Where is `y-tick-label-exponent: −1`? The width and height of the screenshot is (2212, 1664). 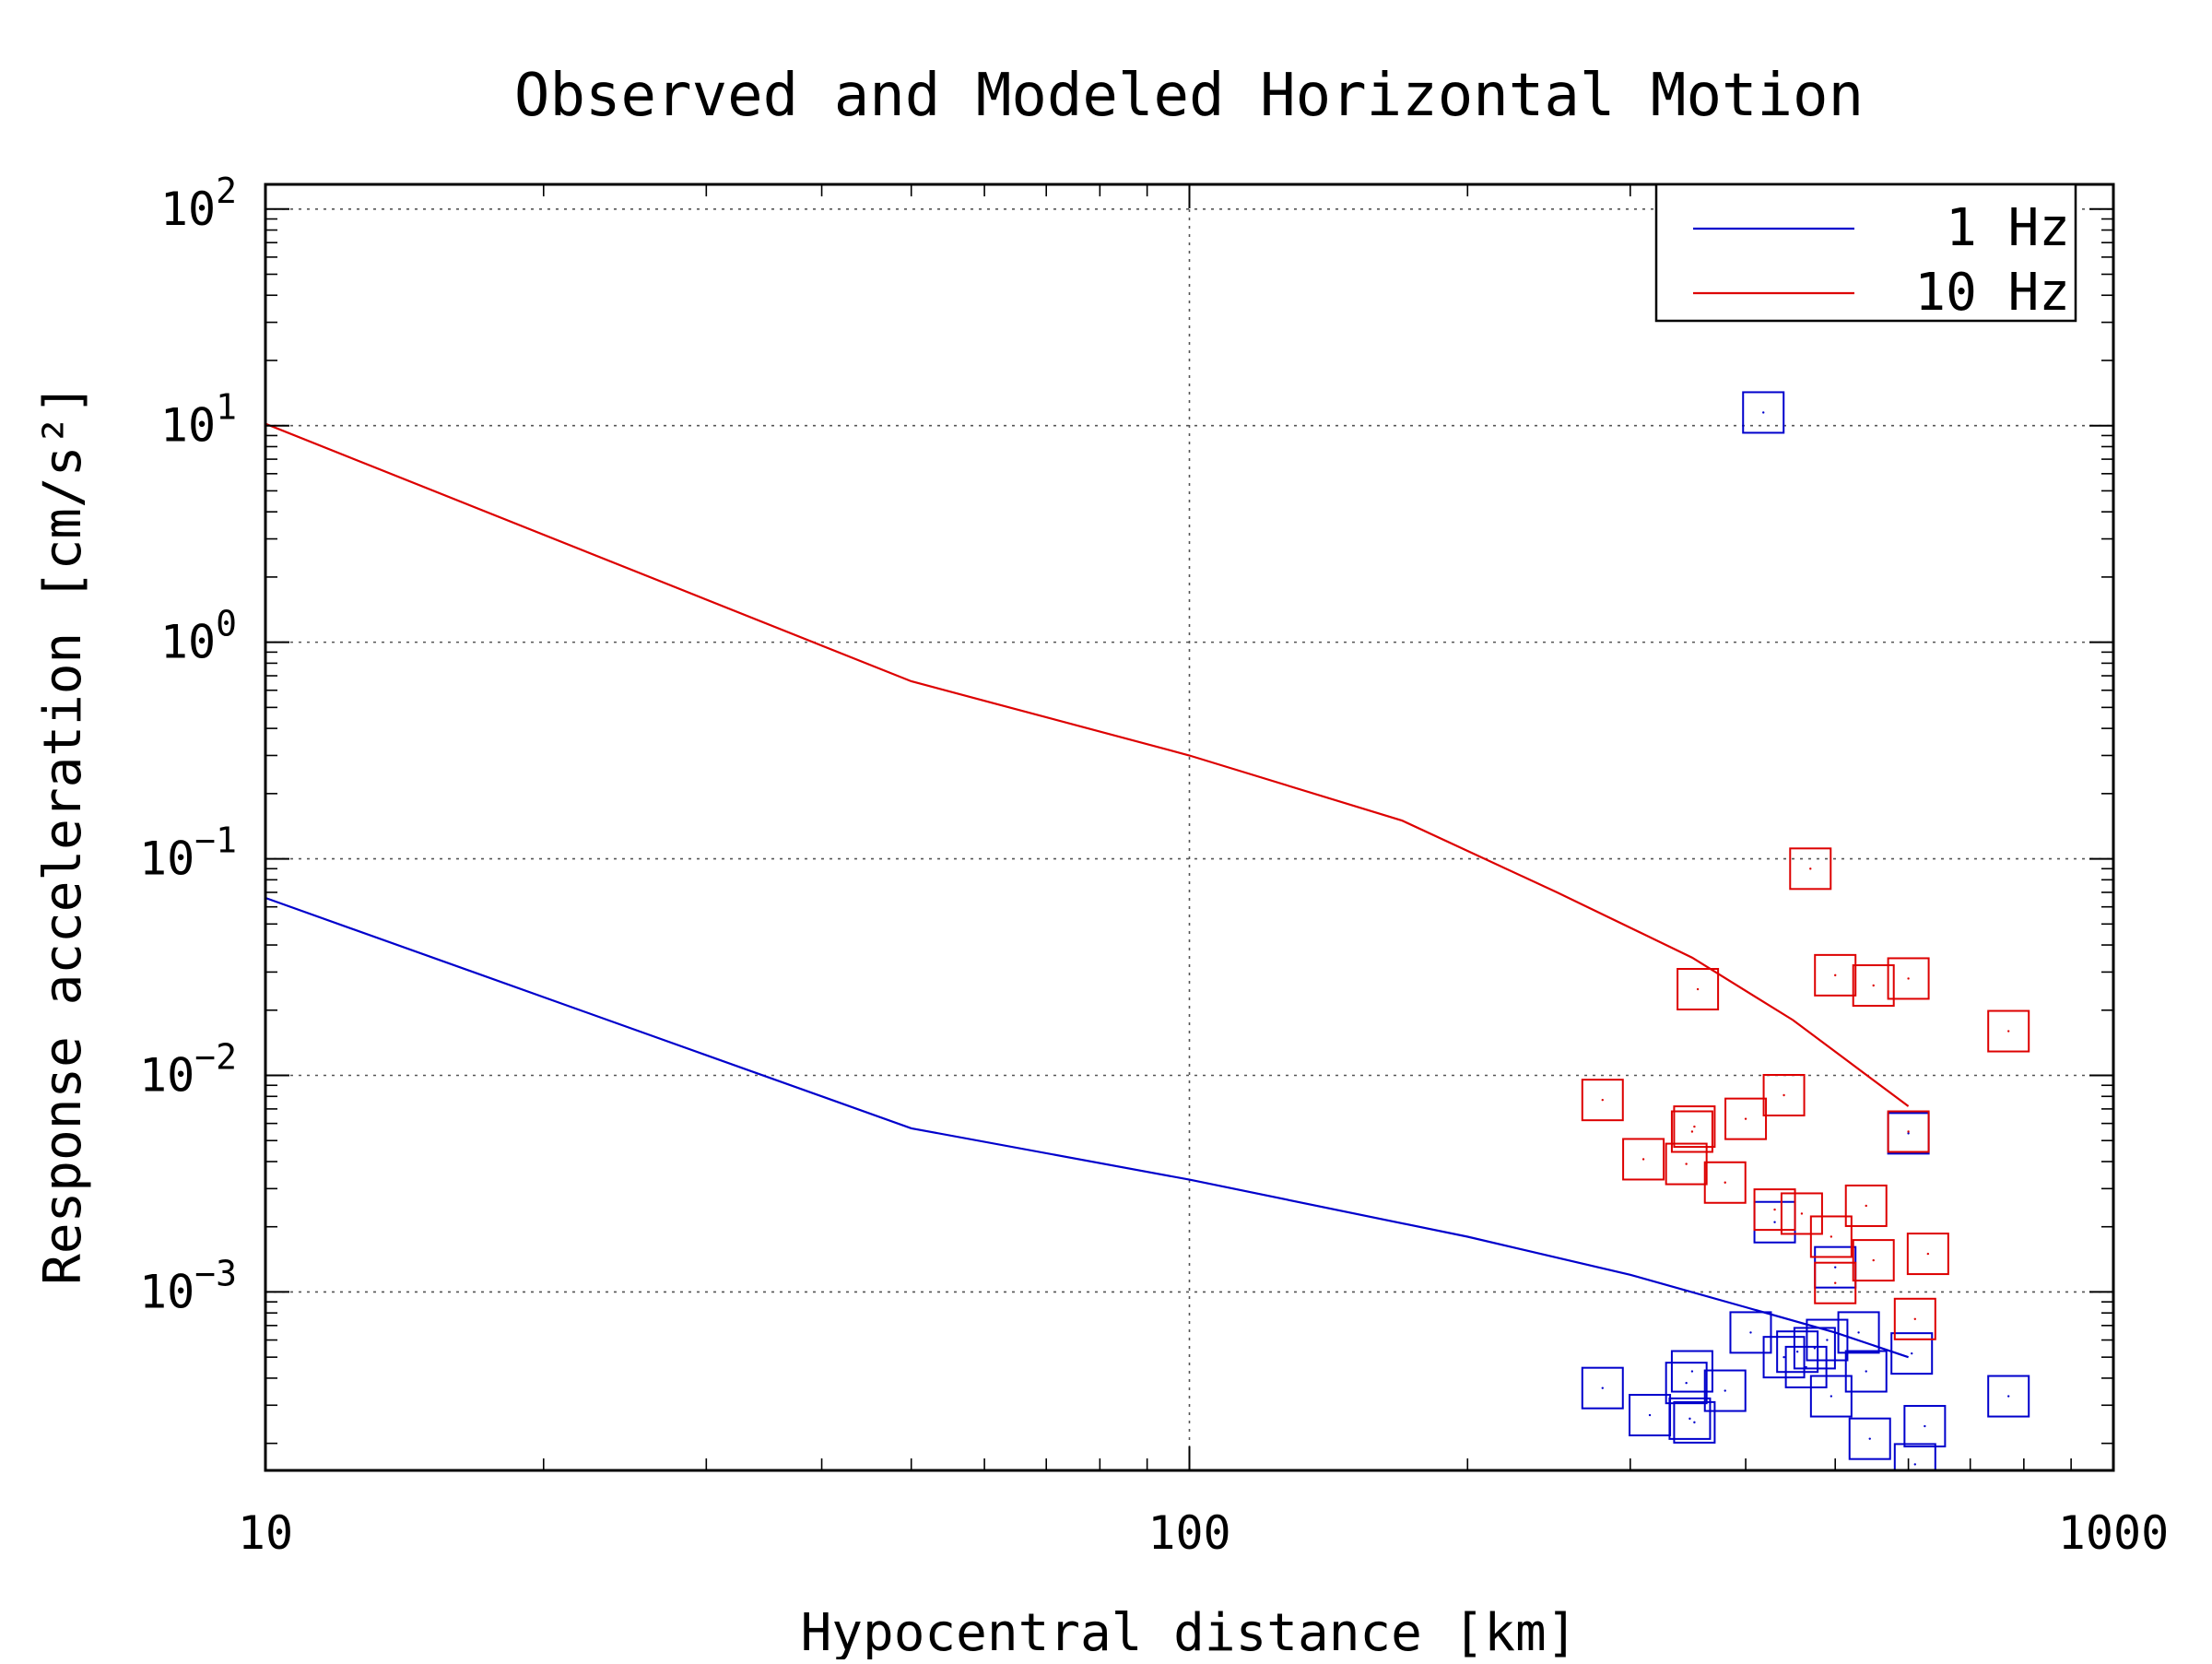
y-tick-label-exponent: −1 is located at coordinates (215, 840).